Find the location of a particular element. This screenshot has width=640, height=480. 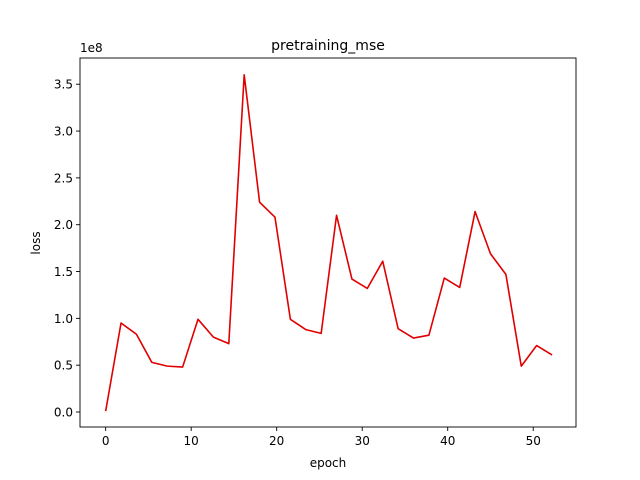

y-tick-label: 2.0 is located at coordinates (63, 225).